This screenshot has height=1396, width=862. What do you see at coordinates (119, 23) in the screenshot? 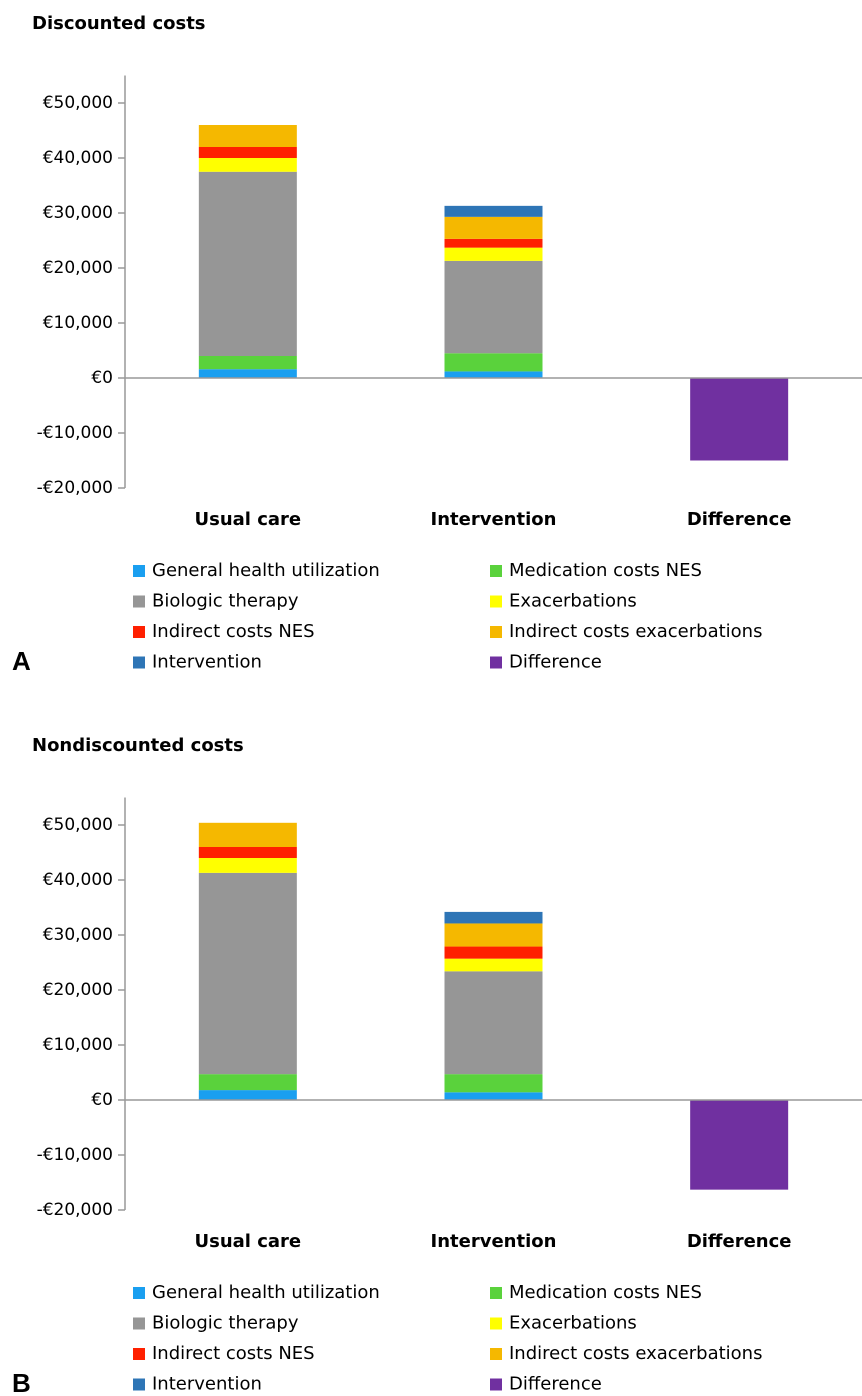
I see `chart-title: Discounted costs` at bounding box center [119, 23].